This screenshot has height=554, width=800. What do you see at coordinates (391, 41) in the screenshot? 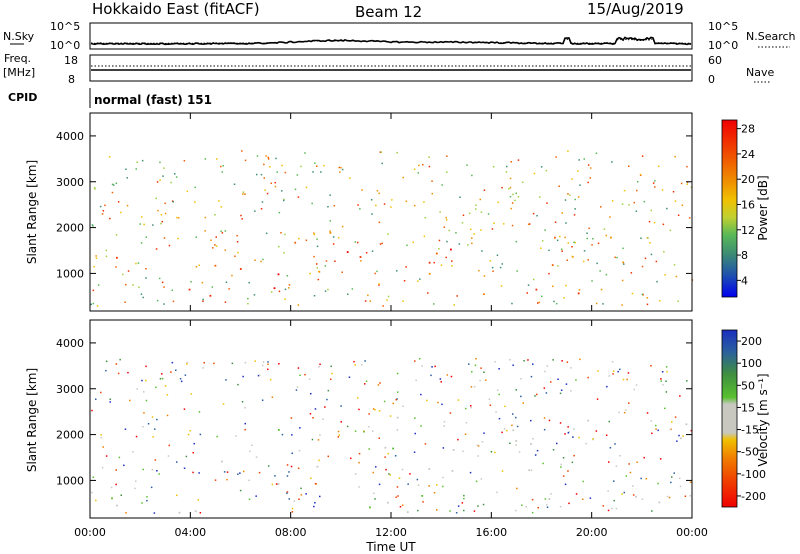
I see `nsearch-trace` at bounding box center [391, 41].